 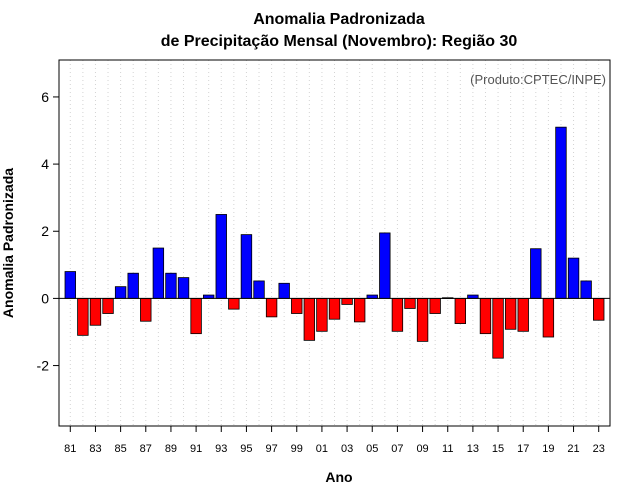 I want to click on x-axis-title: Ano, so click(x=338, y=477).